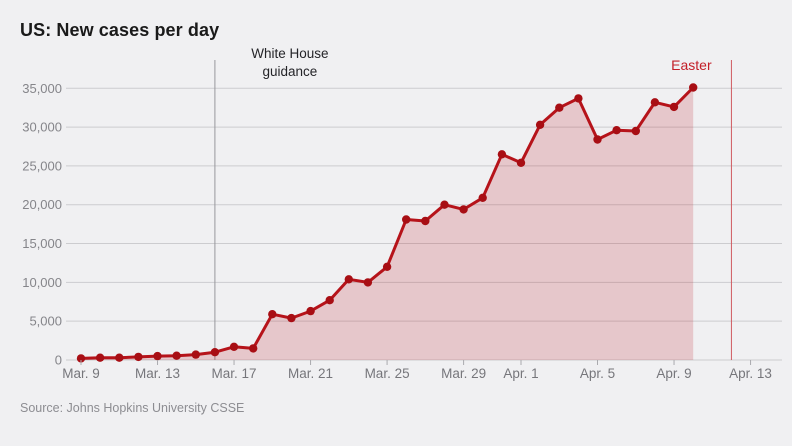  Describe the element at coordinates (120, 30) in the screenshot. I see `chart-title: US: New cases per day` at that location.